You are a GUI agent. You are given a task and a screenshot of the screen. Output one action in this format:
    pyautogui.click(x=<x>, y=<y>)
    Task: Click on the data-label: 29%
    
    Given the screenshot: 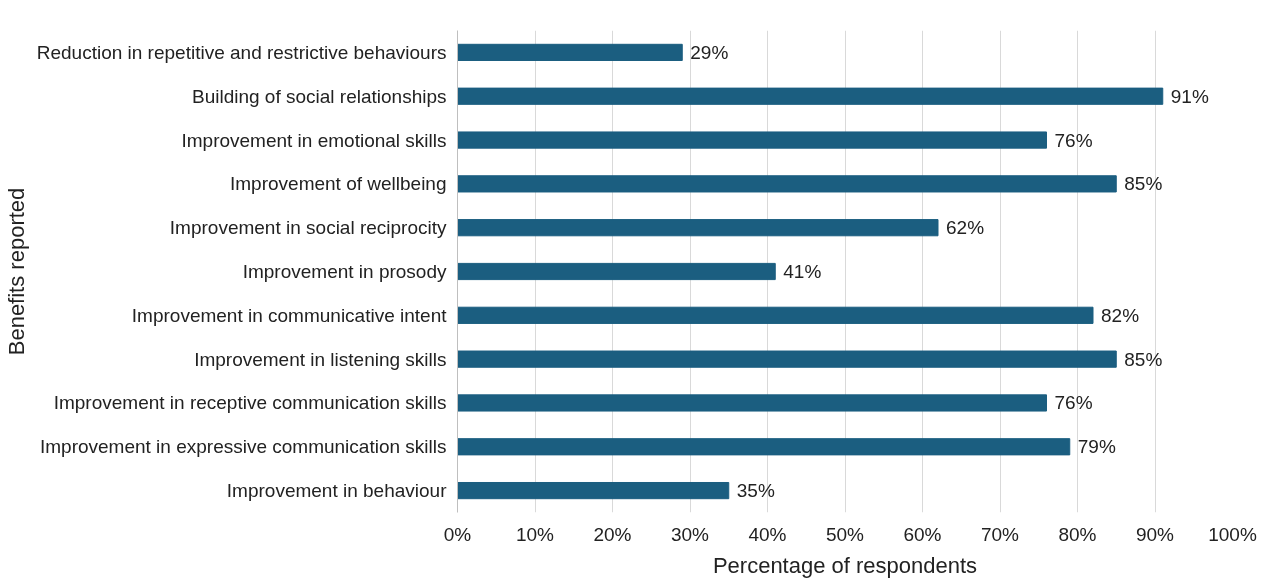 What is the action you would take?
    pyautogui.click(x=709, y=52)
    